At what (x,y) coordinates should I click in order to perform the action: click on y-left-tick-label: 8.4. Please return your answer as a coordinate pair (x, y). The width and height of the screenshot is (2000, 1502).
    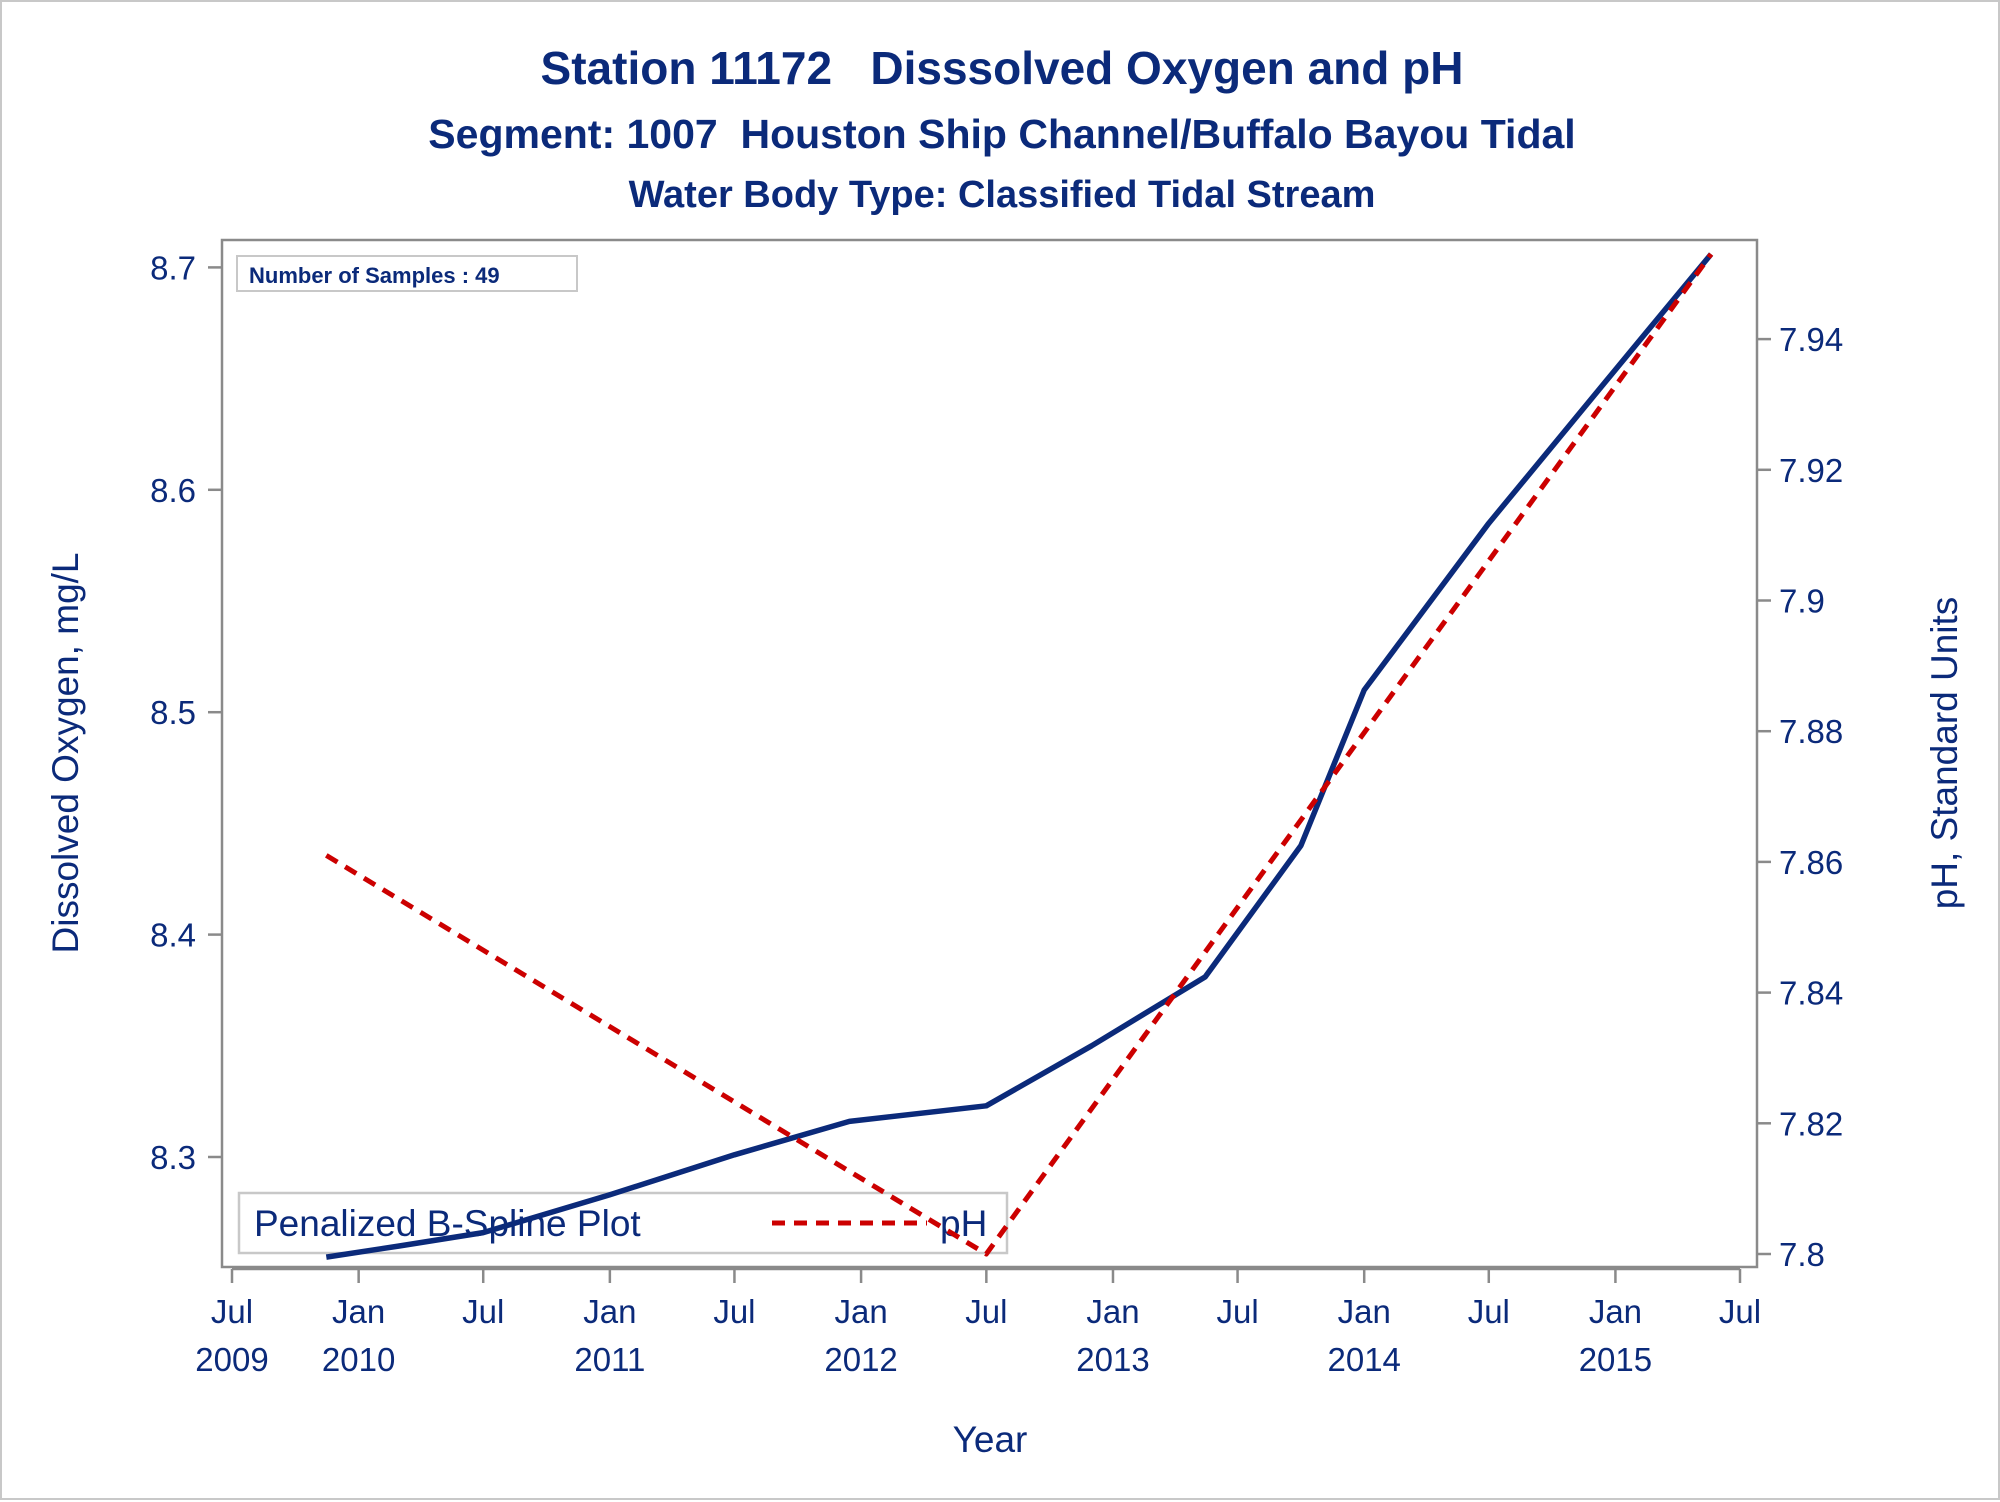
    Looking at the image, I should click on (173, 935).